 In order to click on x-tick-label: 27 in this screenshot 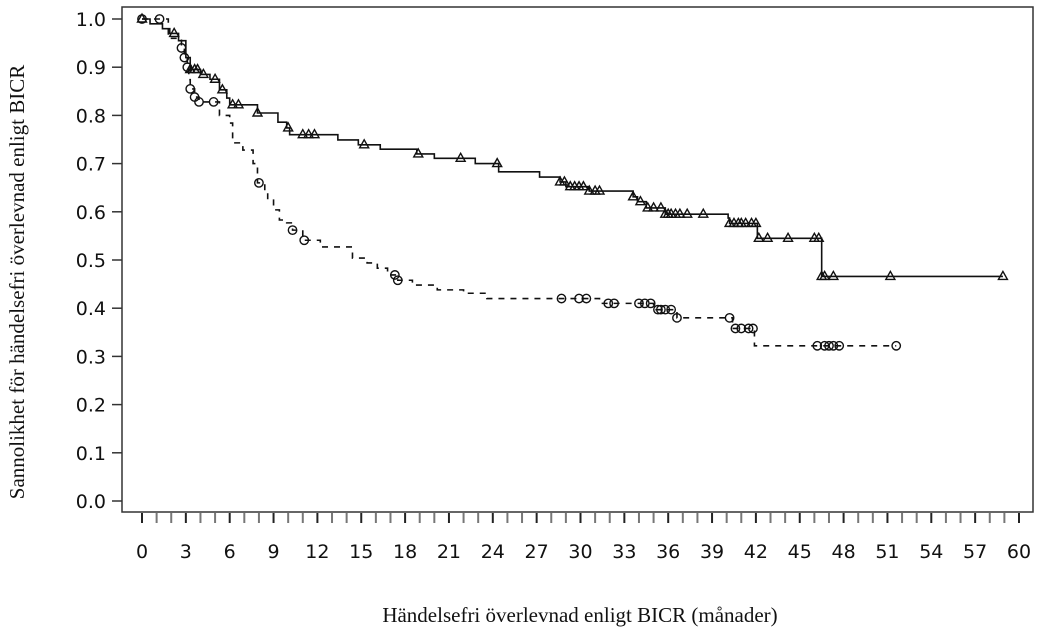, I will do `click(537, 552)`.